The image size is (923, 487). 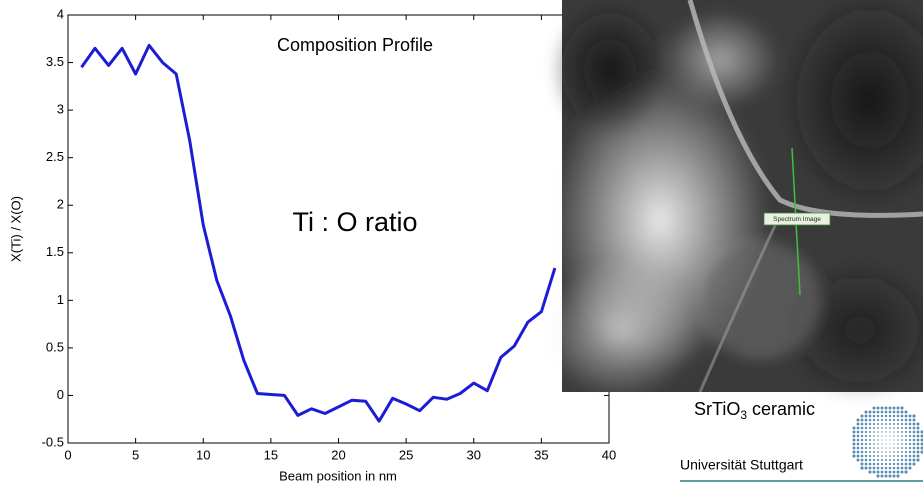 I want to click on y-tick-label: 0, so click(x=60, y=394).